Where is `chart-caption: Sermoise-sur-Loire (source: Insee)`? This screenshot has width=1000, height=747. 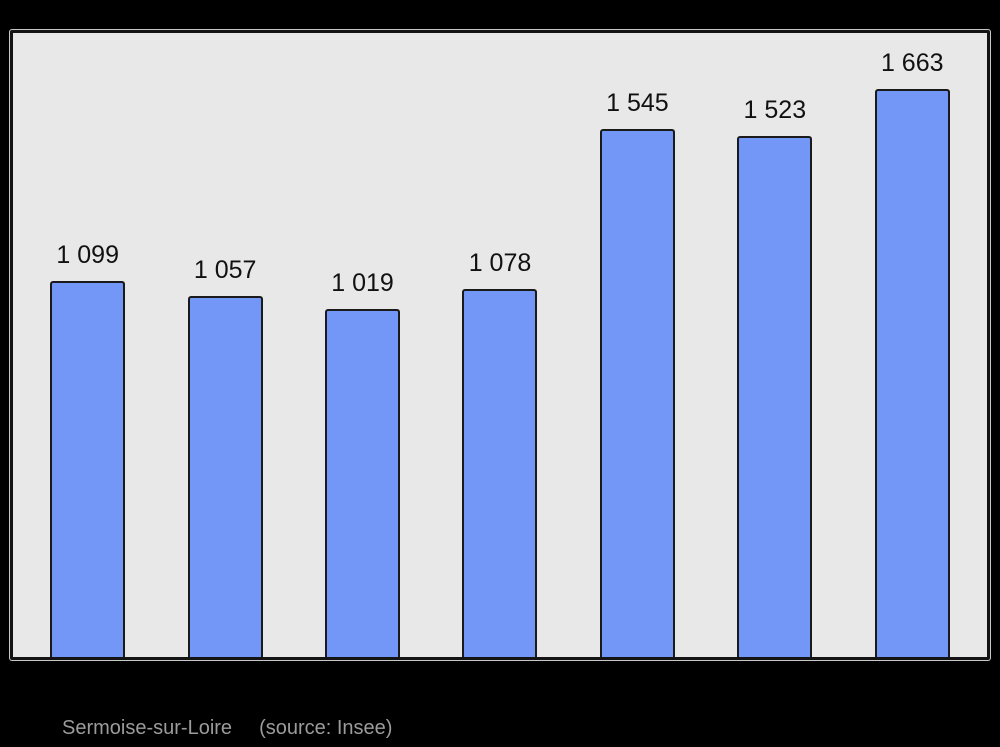 chart-caption: Sermoise-sur-Loire (source: Insee) is located at coordinates (227, 728).